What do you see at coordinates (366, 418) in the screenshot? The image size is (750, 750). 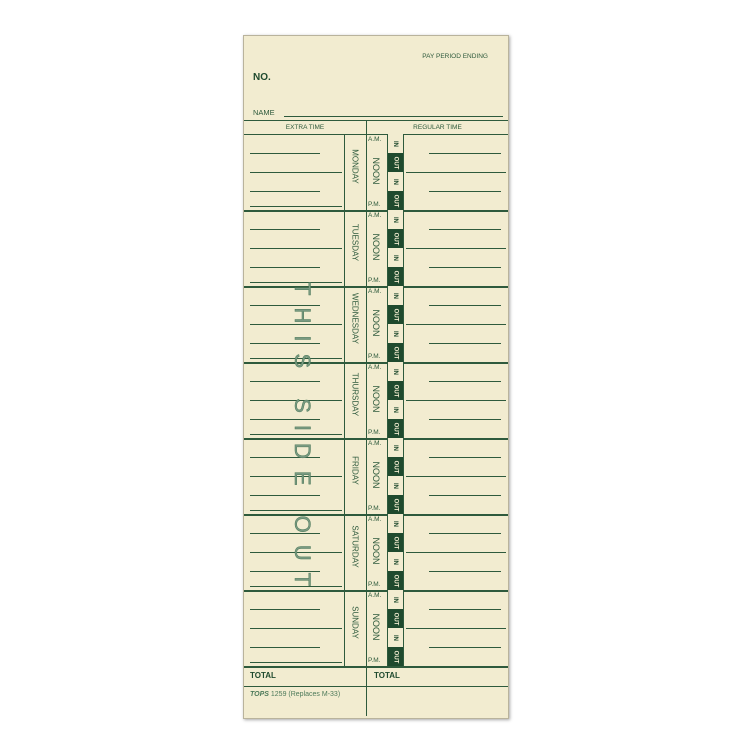 I see `center-divider` at bounding box center [366, 418].